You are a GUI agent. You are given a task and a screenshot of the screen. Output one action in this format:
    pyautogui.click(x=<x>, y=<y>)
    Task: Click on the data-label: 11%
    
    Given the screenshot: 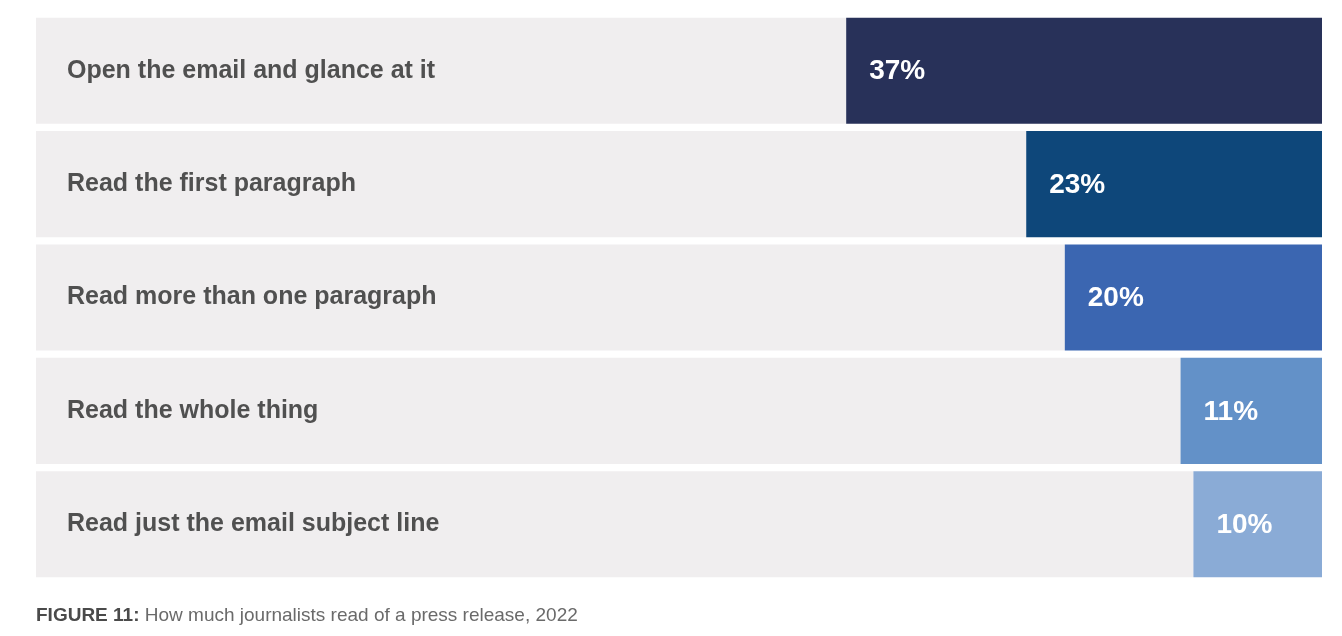 What is the action you would take?
    pyautogui.click(x=1231, y=410)
    